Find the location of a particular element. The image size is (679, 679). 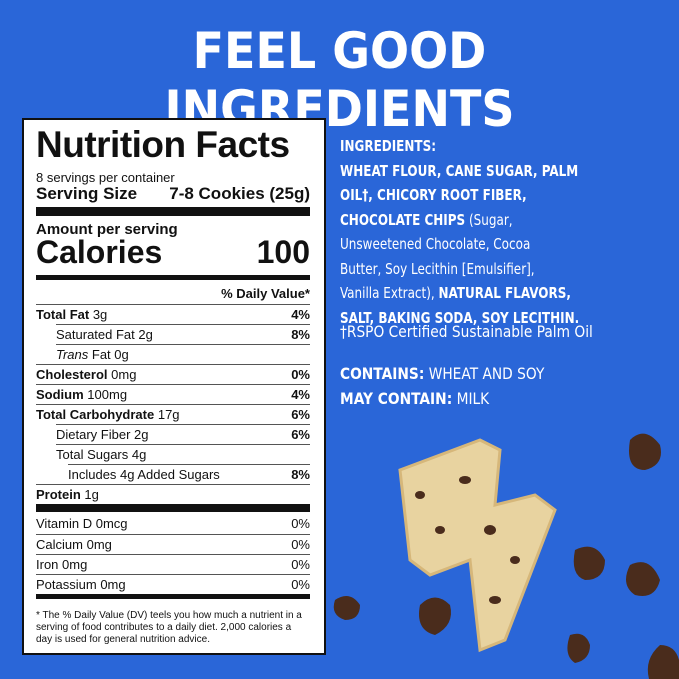

vitamin-label: Iron is located at coordinates (47, 564).